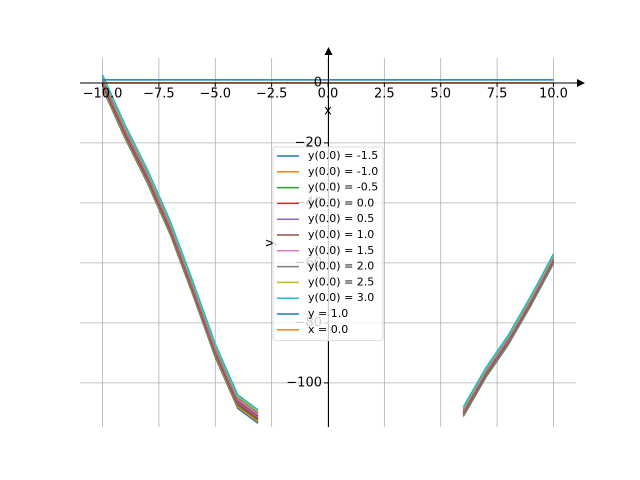  Describe the element at coordinates (272, 93) in the screenshot. I see `x-tick-label: −2.5` at that location.